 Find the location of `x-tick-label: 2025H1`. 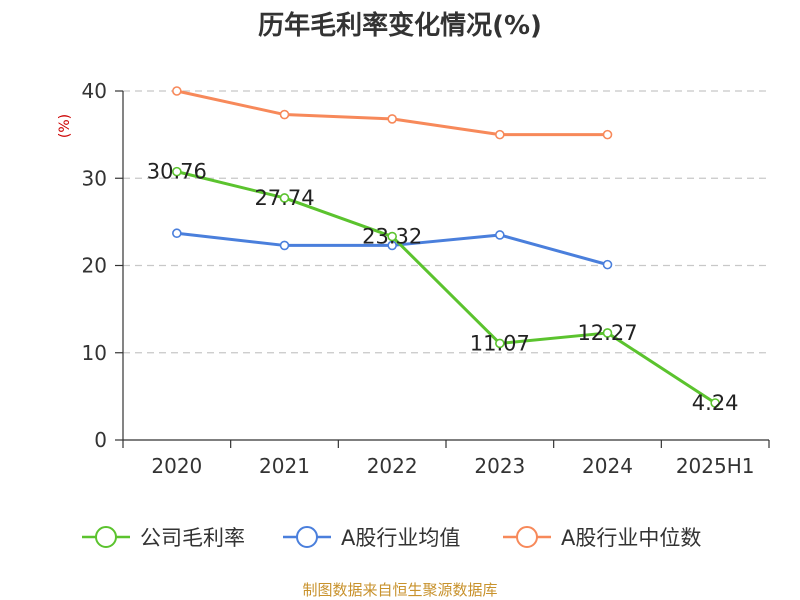

x-tick-label: 2025H1 is located at coordinates (715, 466).